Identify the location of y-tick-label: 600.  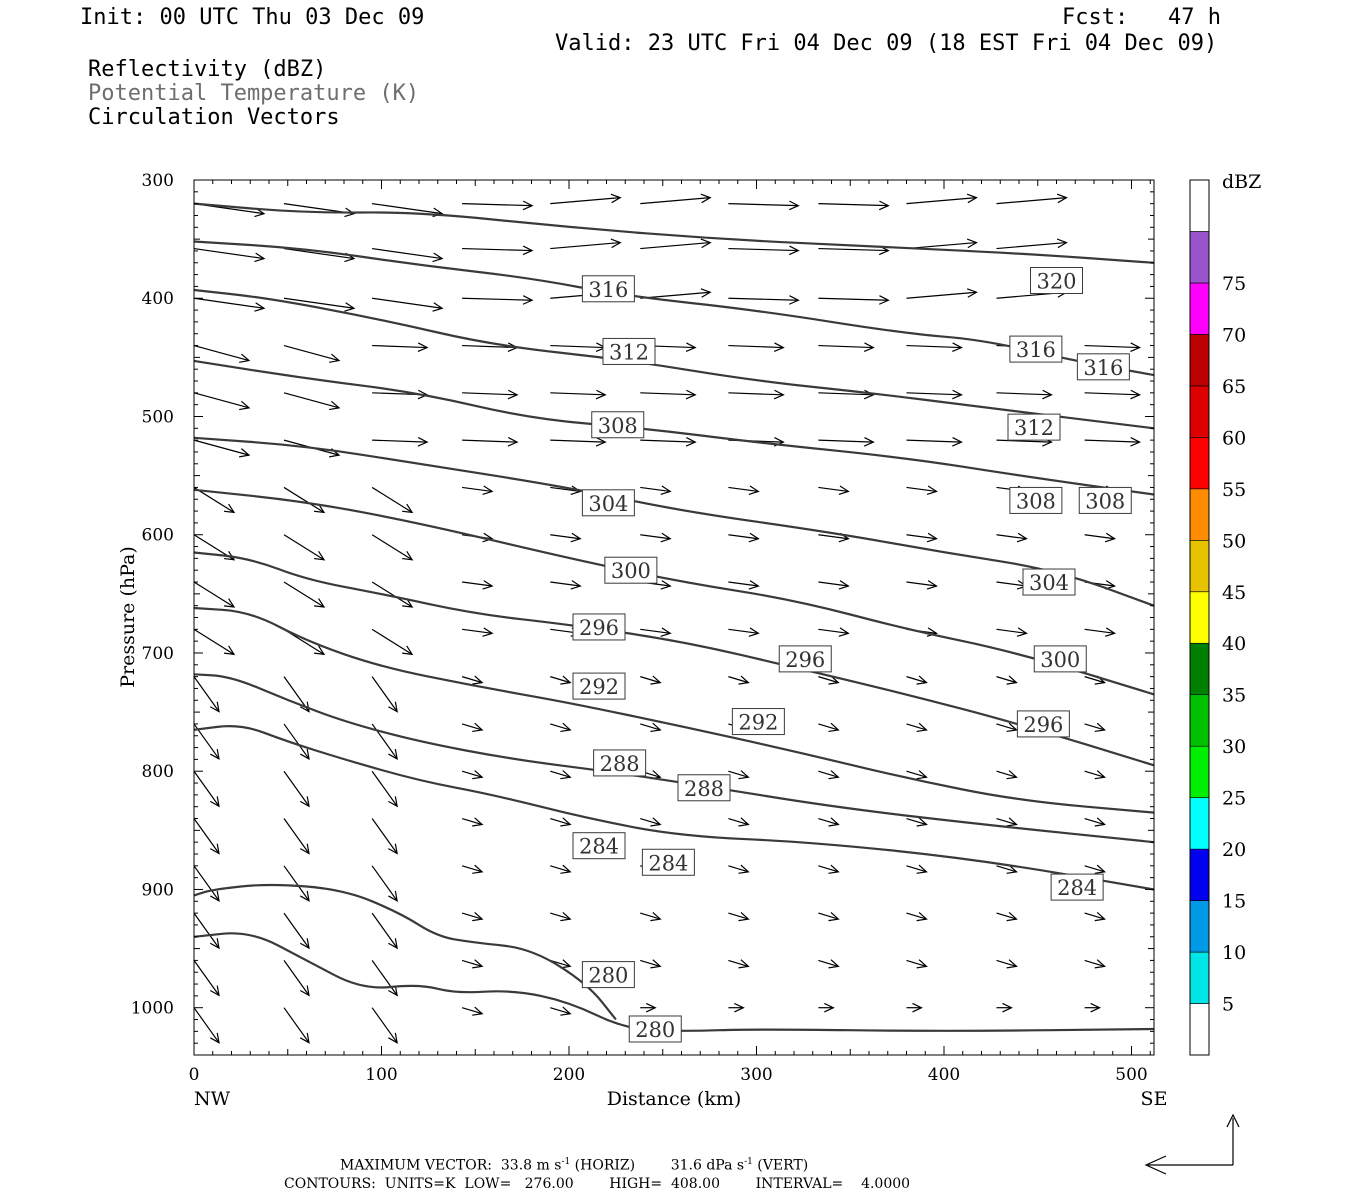
(158, 536).